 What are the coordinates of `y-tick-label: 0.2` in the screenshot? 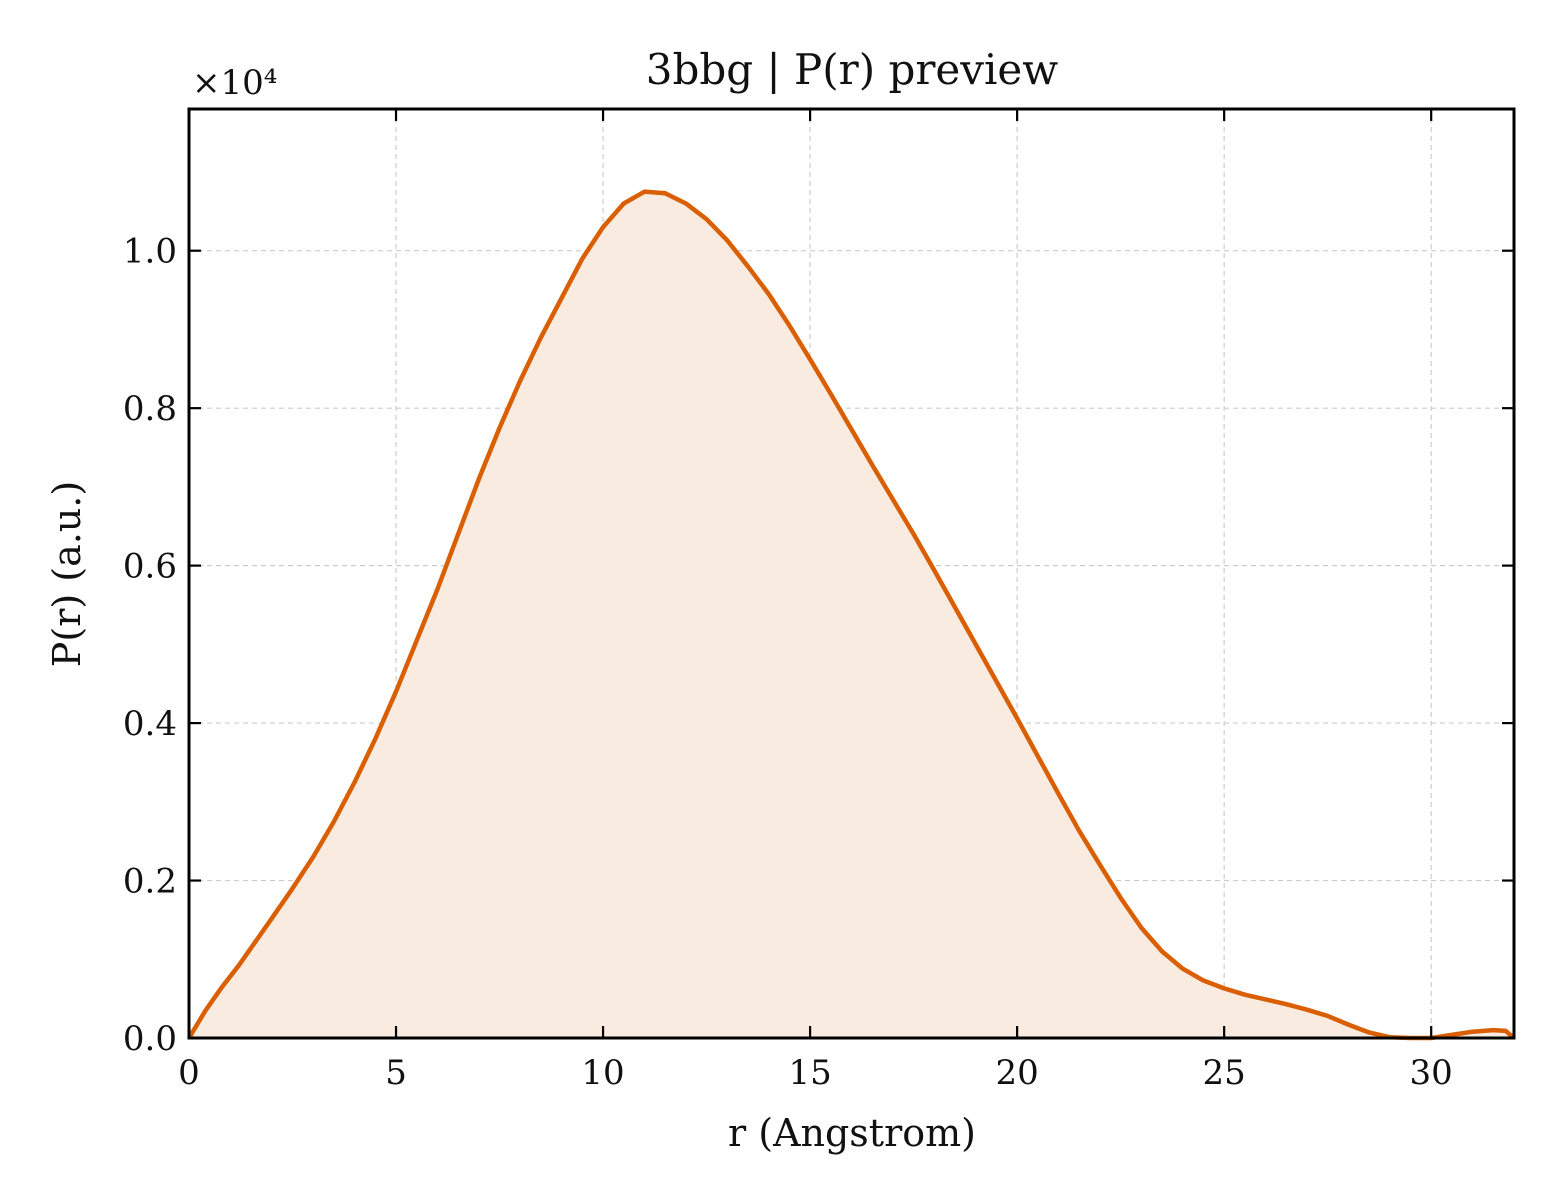 It's located at (150, 882).